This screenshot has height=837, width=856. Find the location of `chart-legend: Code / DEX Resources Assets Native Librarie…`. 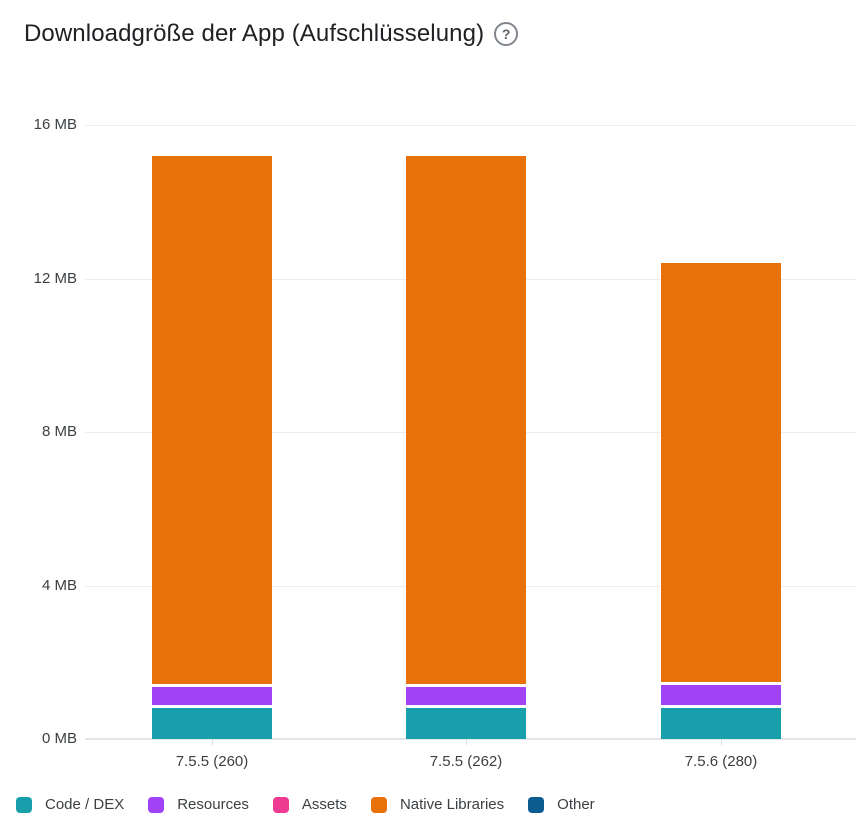

chart-legend: Code / DEX Resources Assets Native Librarie… is located at coordinates (305, 804).